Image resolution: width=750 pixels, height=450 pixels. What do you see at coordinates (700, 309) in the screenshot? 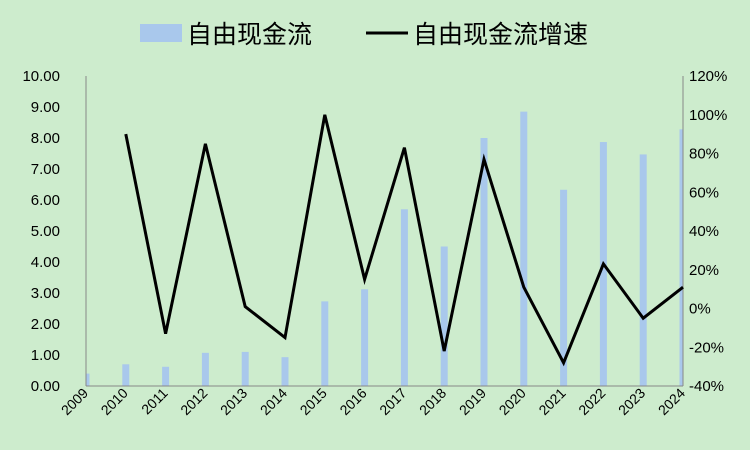
I see `y-right-tick-label: 0%` at bounding box center [700, 309].